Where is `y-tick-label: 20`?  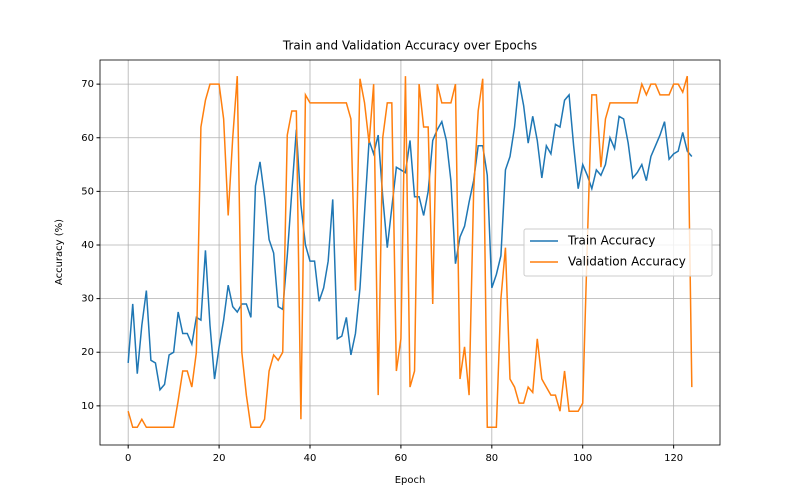
y-tick-label: 20 is located at coordinates (87, 352).